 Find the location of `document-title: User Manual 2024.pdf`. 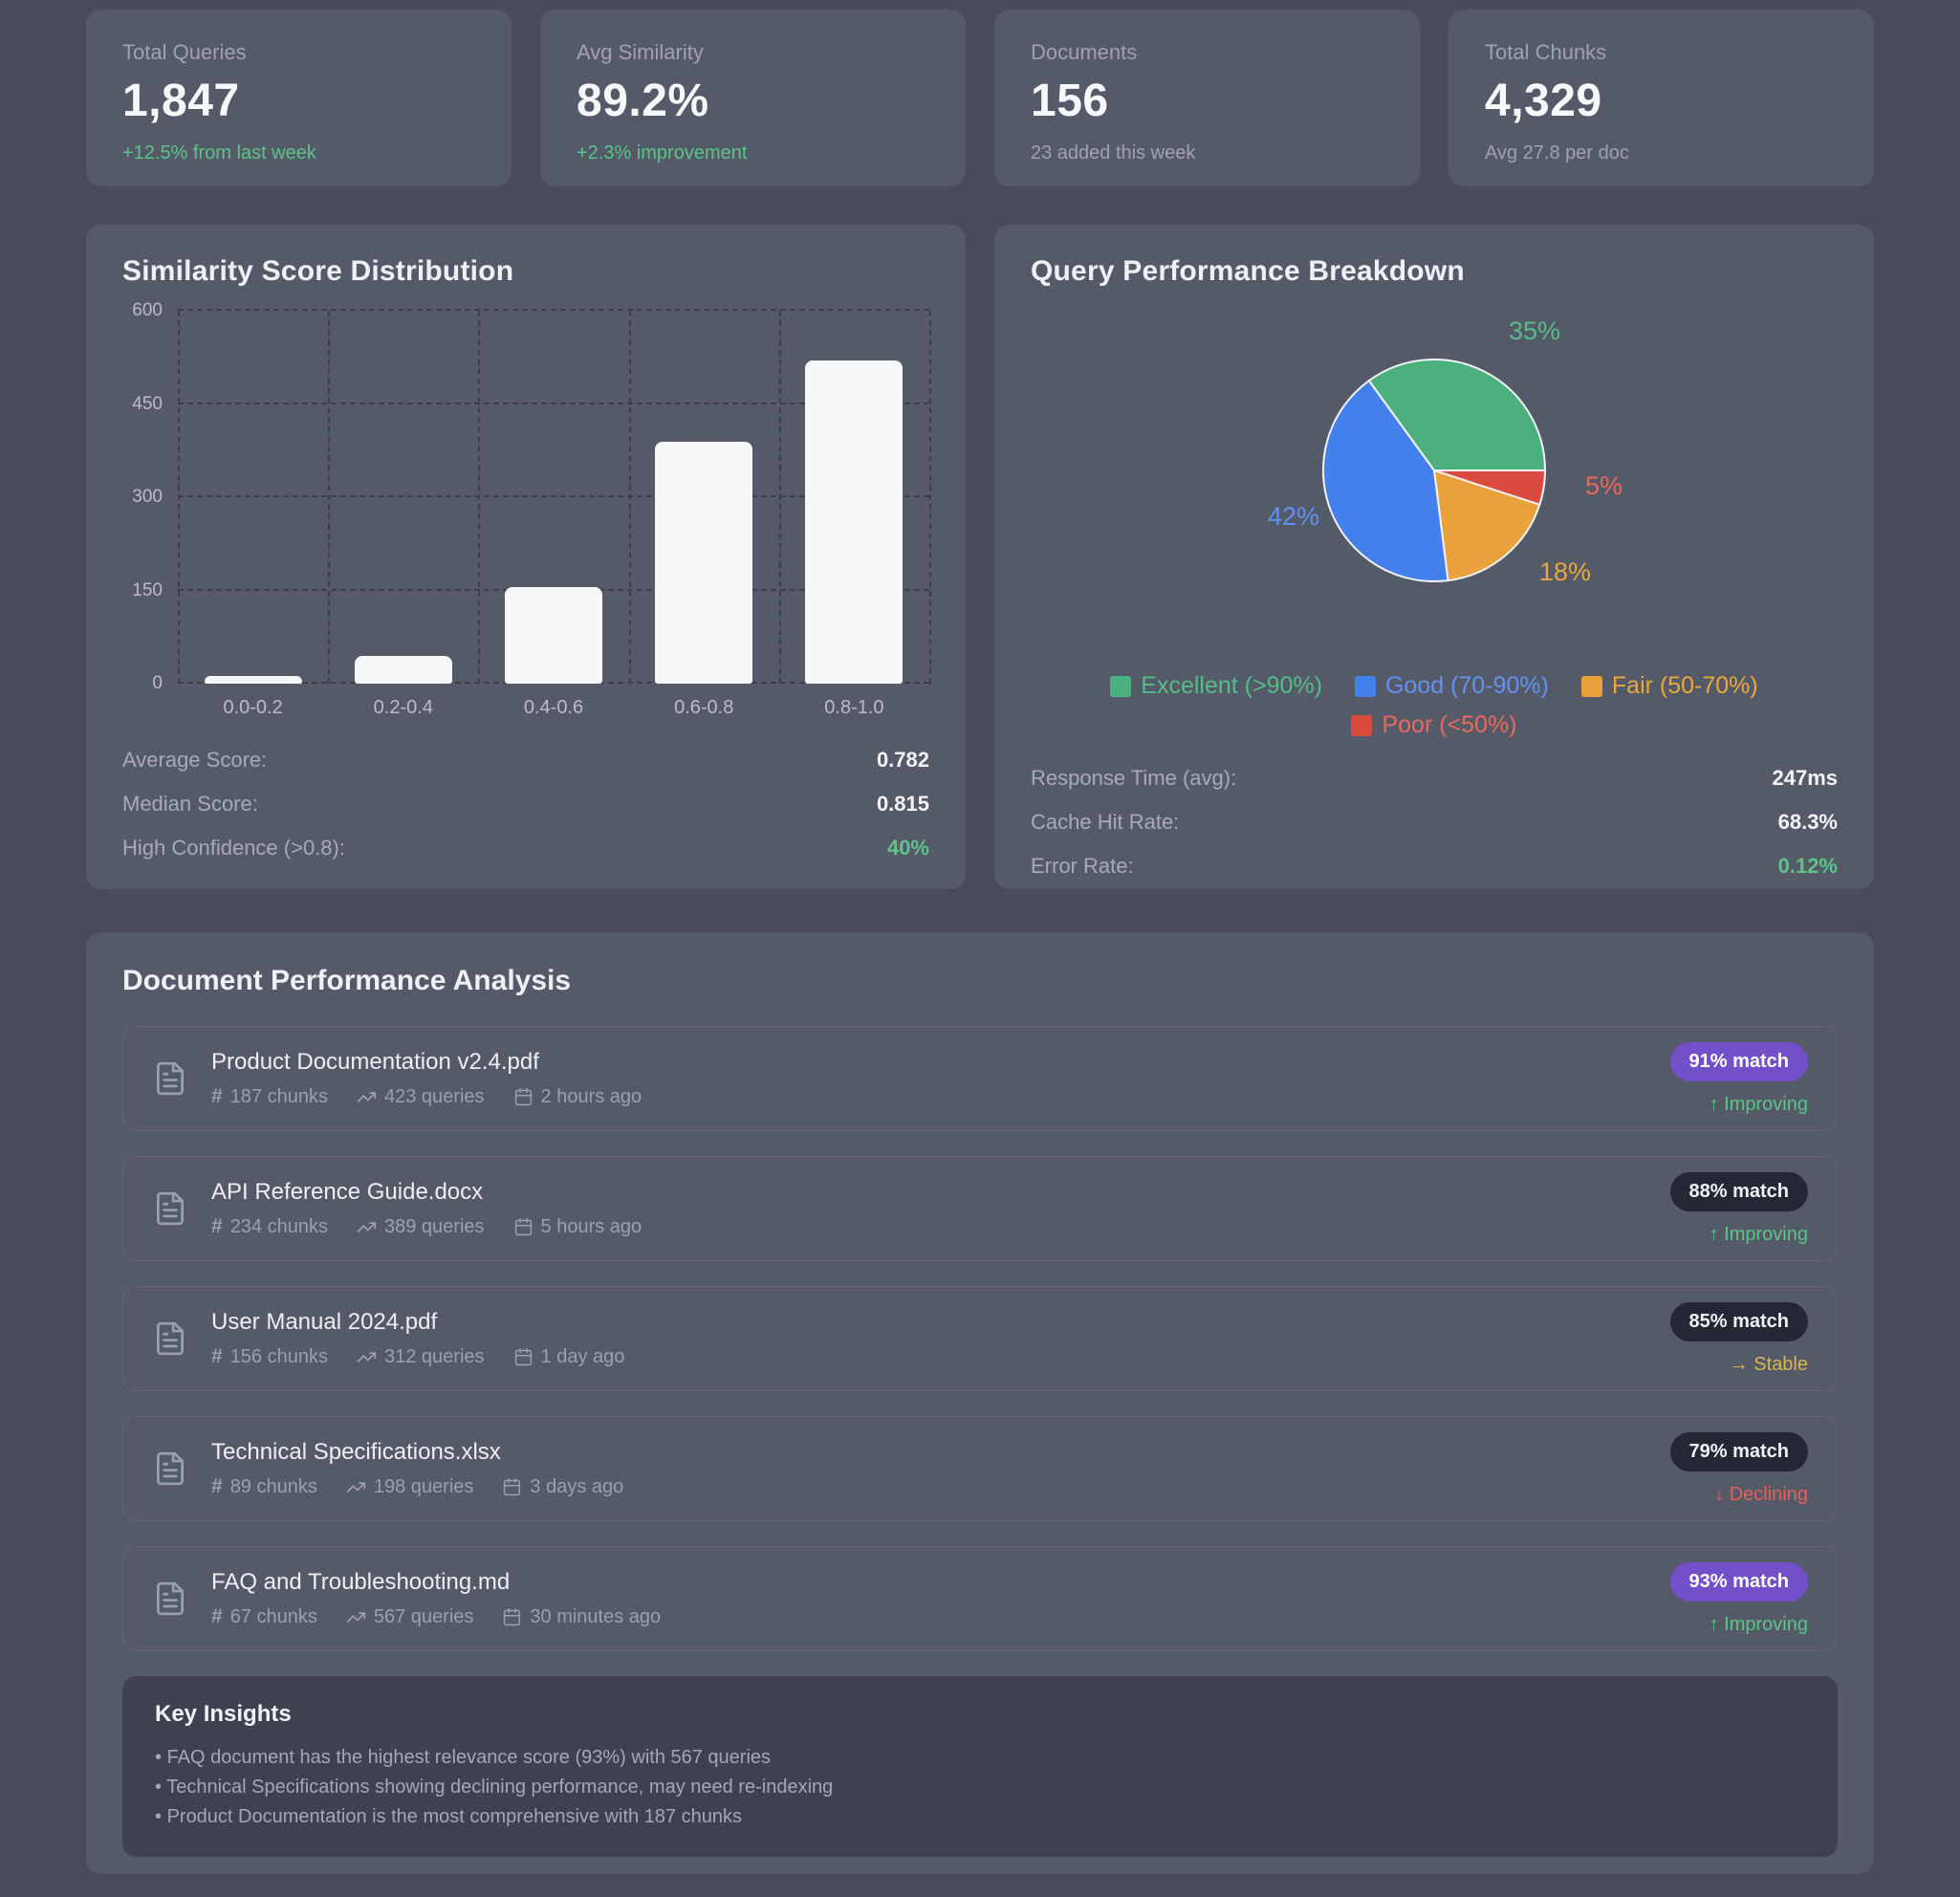

document-title: User Manual 2024.pdf is located at coordinates (324, 1322).